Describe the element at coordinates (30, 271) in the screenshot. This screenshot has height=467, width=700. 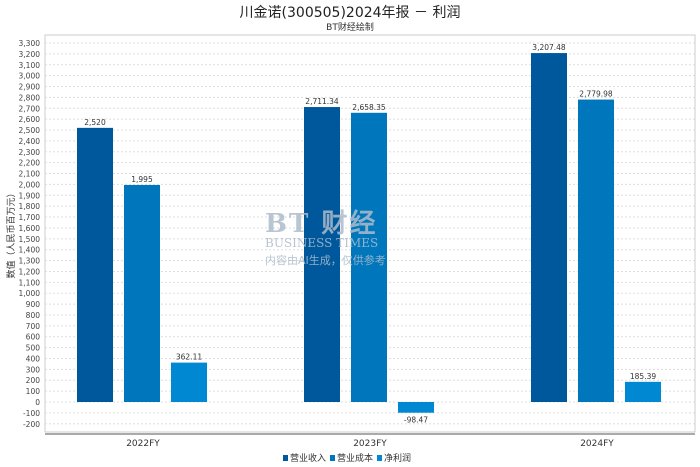
I see `y-tick-label: 1,200` at that location.